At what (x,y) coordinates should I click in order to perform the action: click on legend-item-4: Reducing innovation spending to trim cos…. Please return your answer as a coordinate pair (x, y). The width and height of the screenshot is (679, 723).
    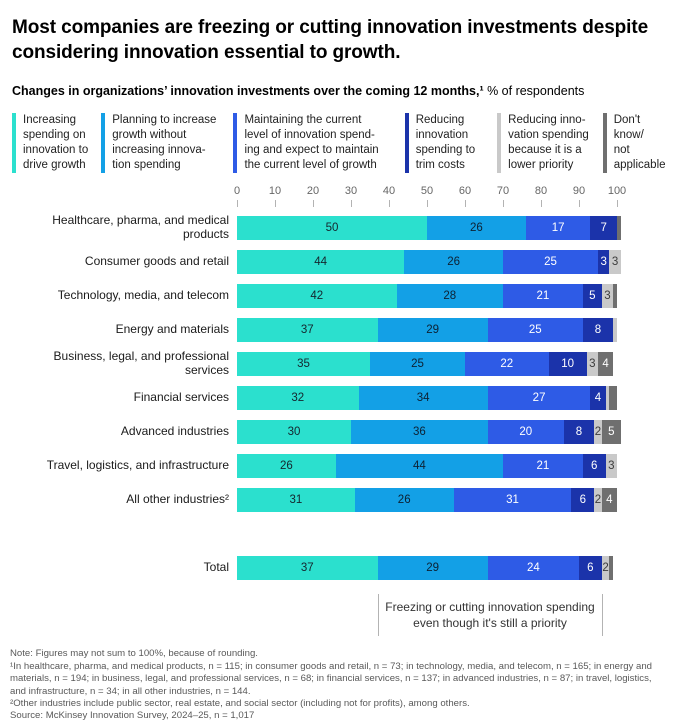
    Looking at the image, I should click on (439, 143).